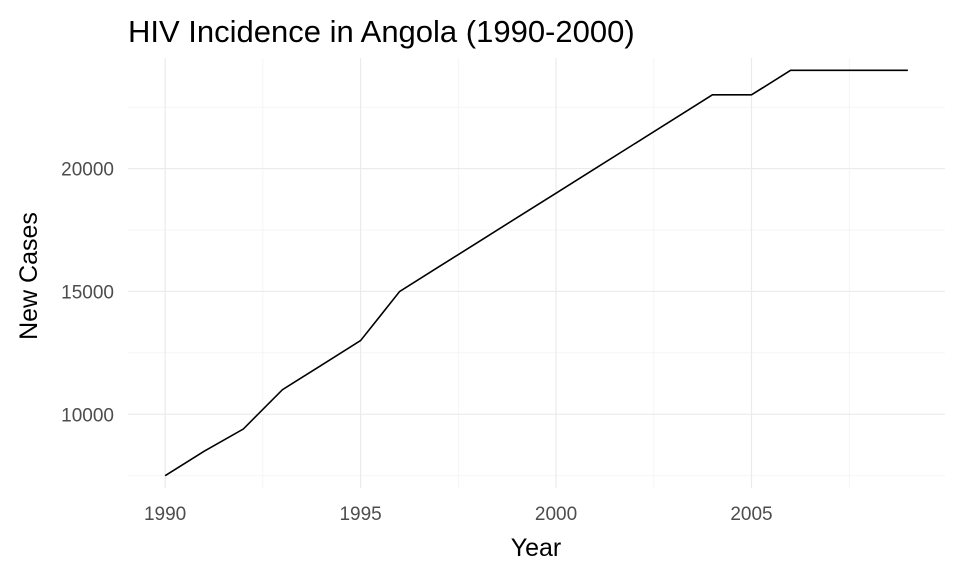  I want to click on x-tick-label: 2005, so click(751, 514).